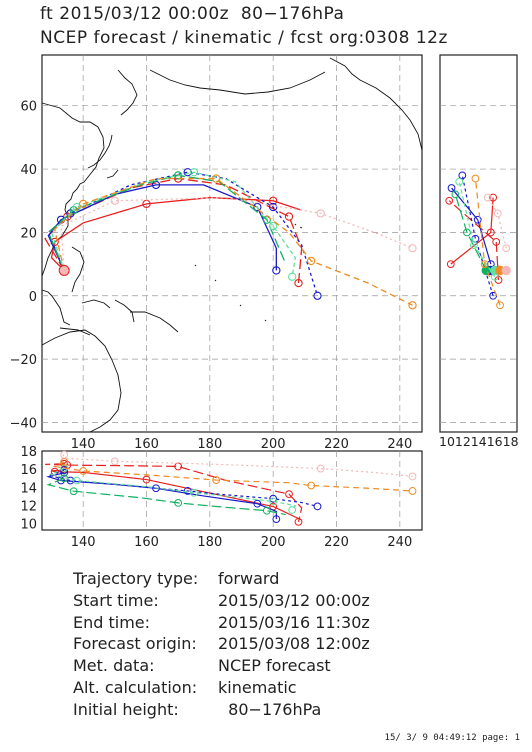 The width and height of the screenshot is (532, 752). I want to click on bottom-panel-ticks: 140 160 180 200 220 240 18 16 14 12 10, so click(216, 497).